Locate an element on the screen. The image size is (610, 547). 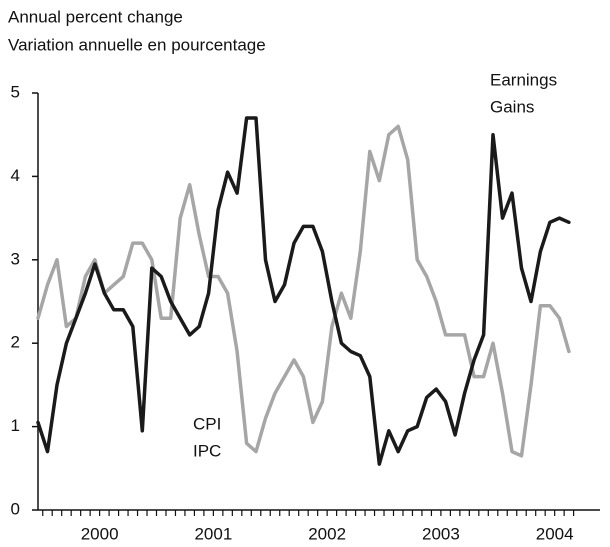
x-tick-label: 2000 is located at coordinates (100, 533).